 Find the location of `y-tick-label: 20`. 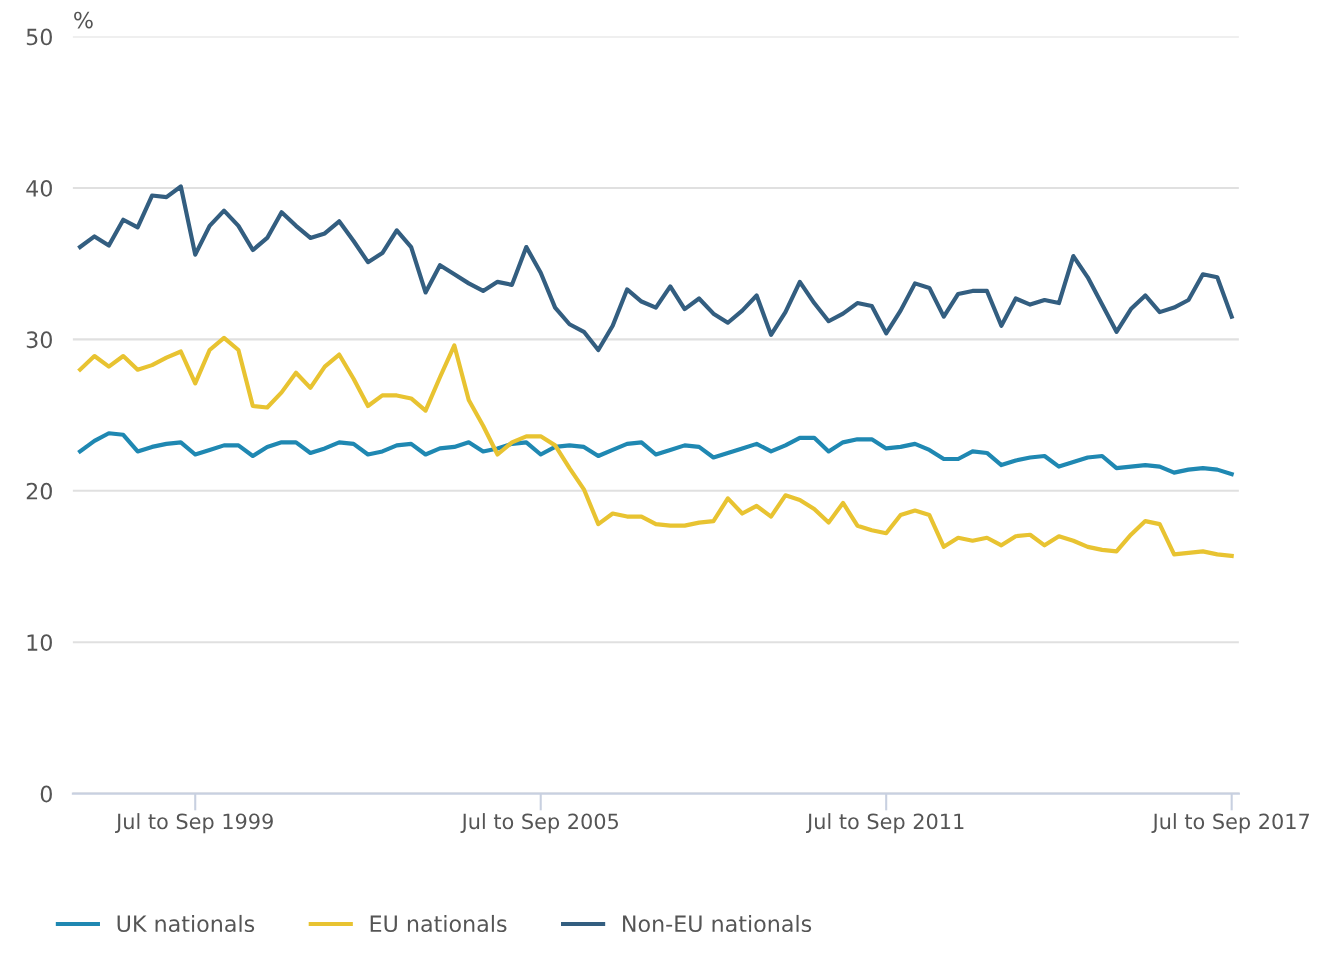

y-tick-label: 20 is located at coordinates (39, 491).